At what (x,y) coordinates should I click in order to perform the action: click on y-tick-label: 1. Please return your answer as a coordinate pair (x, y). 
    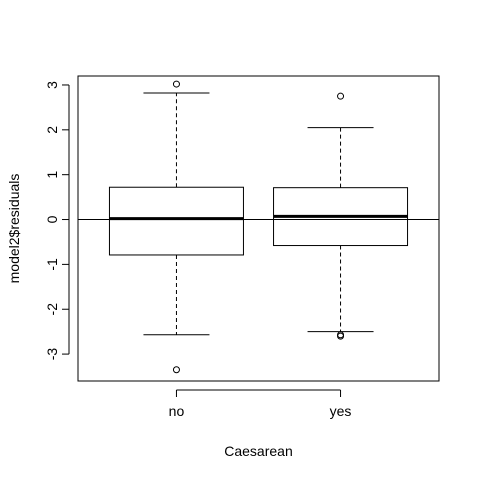
    Looking at the image, I should click on (52, 175).